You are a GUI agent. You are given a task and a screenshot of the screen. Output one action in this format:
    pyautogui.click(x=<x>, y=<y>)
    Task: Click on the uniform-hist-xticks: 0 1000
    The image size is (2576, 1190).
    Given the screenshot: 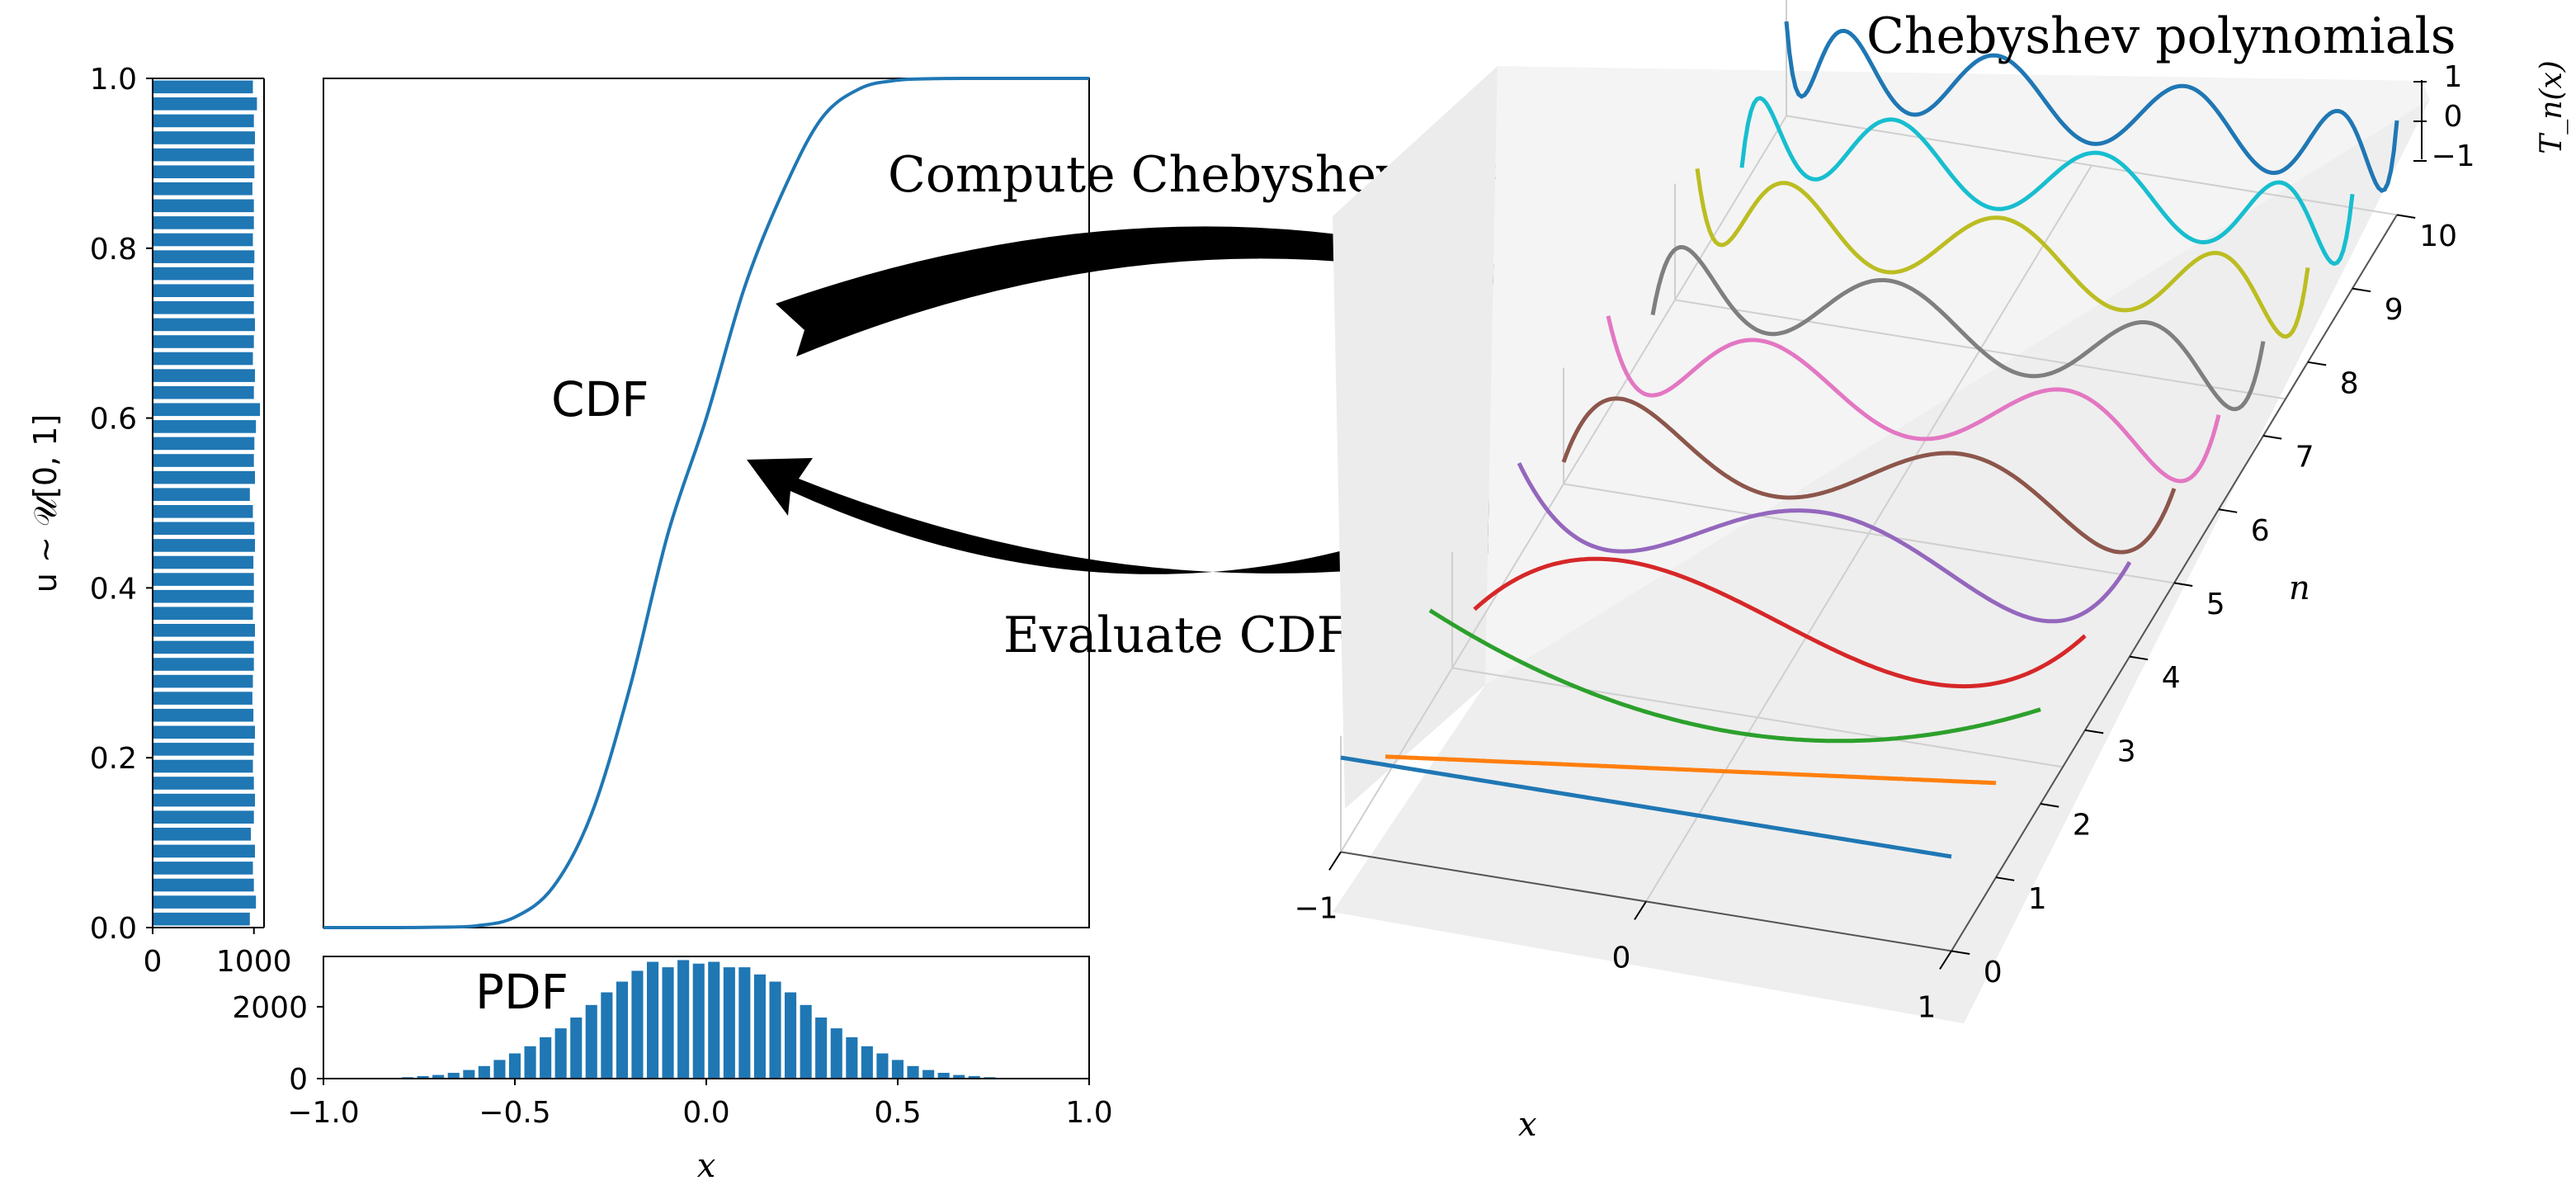 What is the action you would take?
    pyautogui.click(x=218, y=953)
    